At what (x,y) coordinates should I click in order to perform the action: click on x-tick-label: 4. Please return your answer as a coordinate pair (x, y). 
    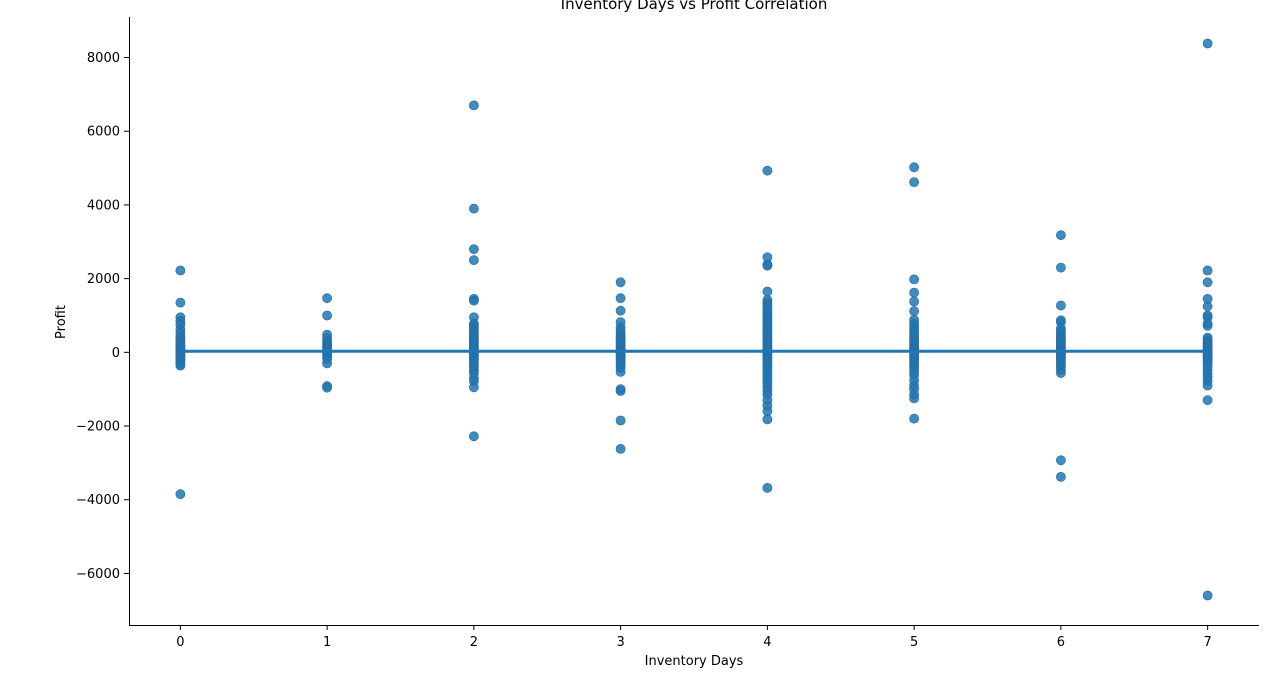
    Looking at the image, I should click on (767, 642).